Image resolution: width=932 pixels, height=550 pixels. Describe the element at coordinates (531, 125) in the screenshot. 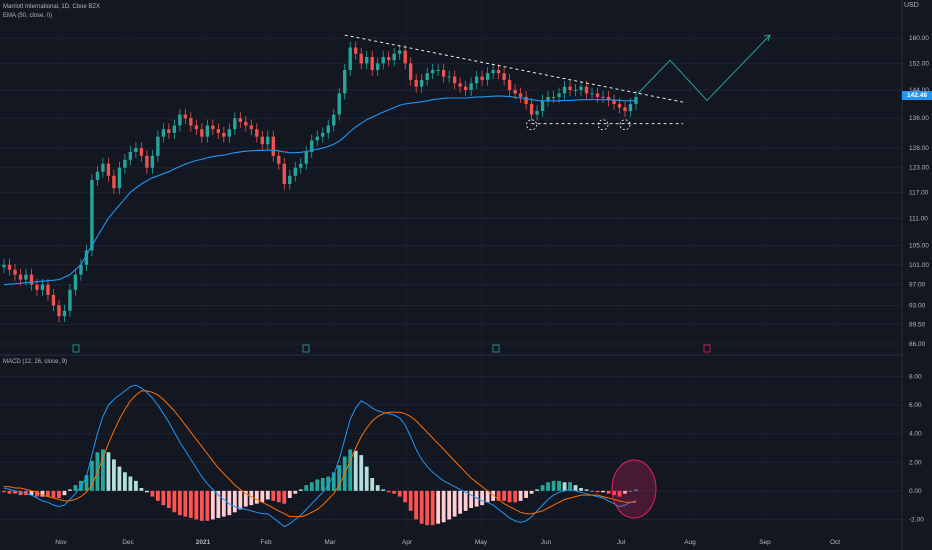

I see `bottom-marker` at that location.